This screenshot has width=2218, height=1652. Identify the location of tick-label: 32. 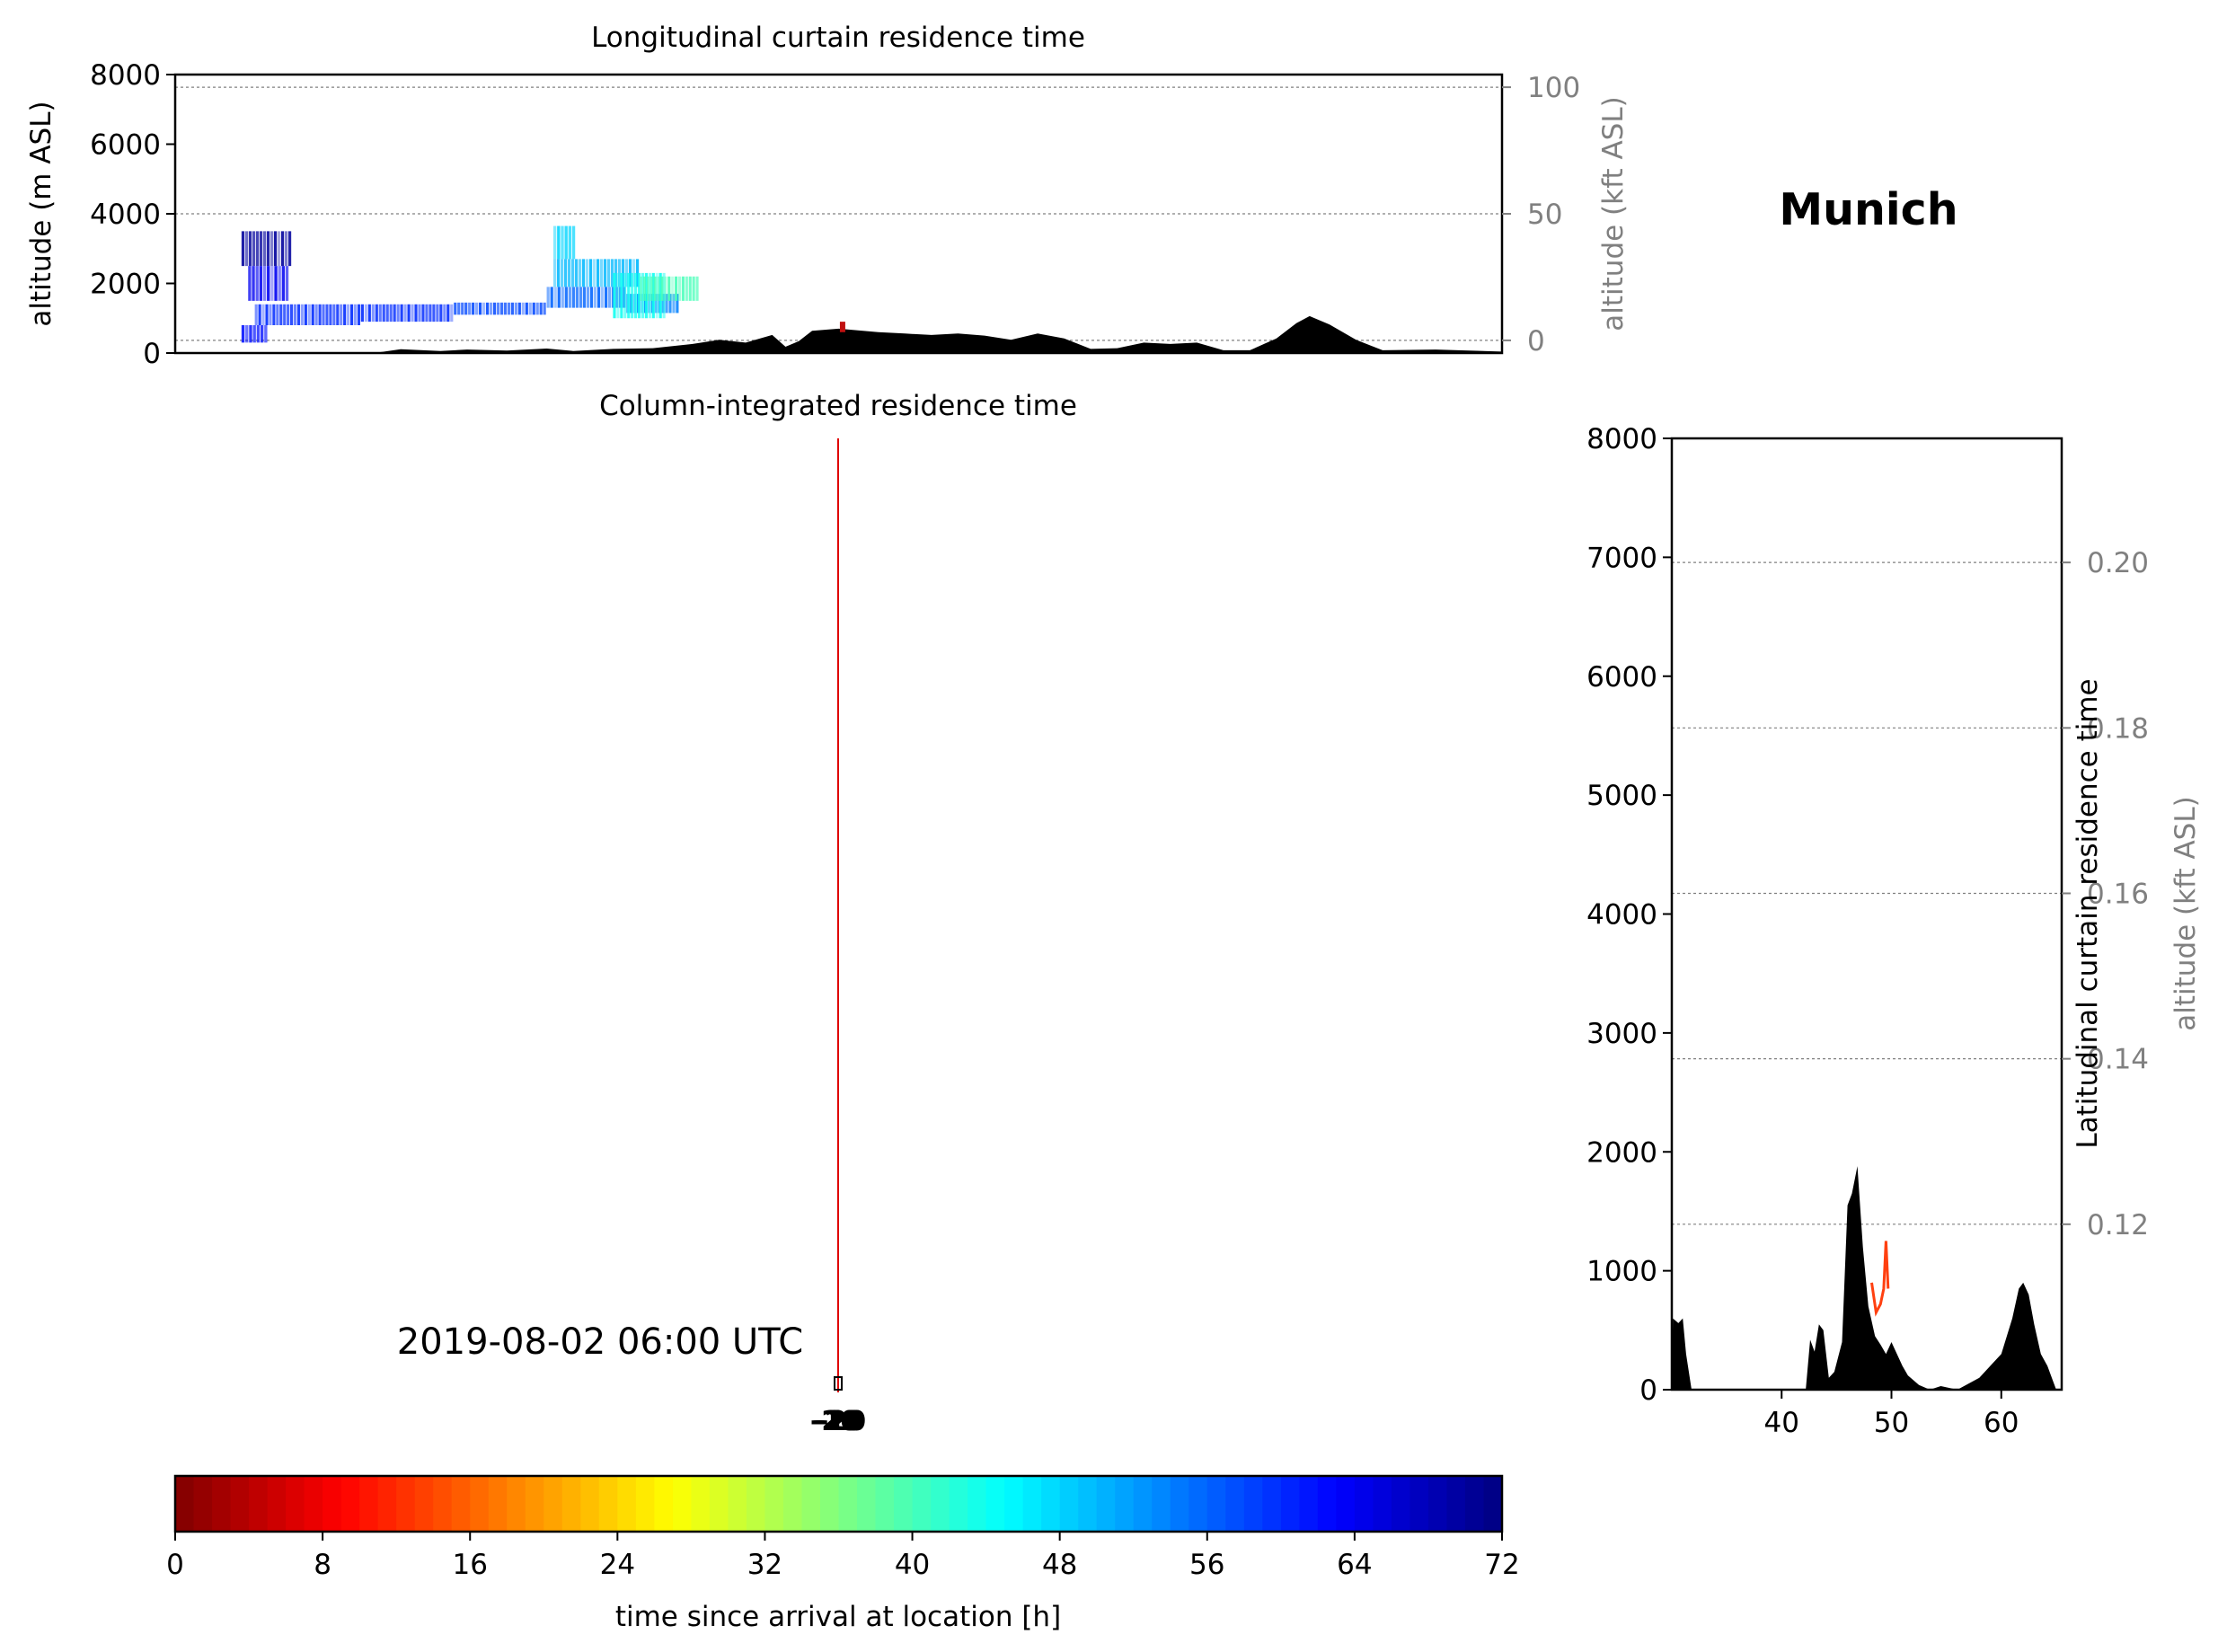
(764, 1565).